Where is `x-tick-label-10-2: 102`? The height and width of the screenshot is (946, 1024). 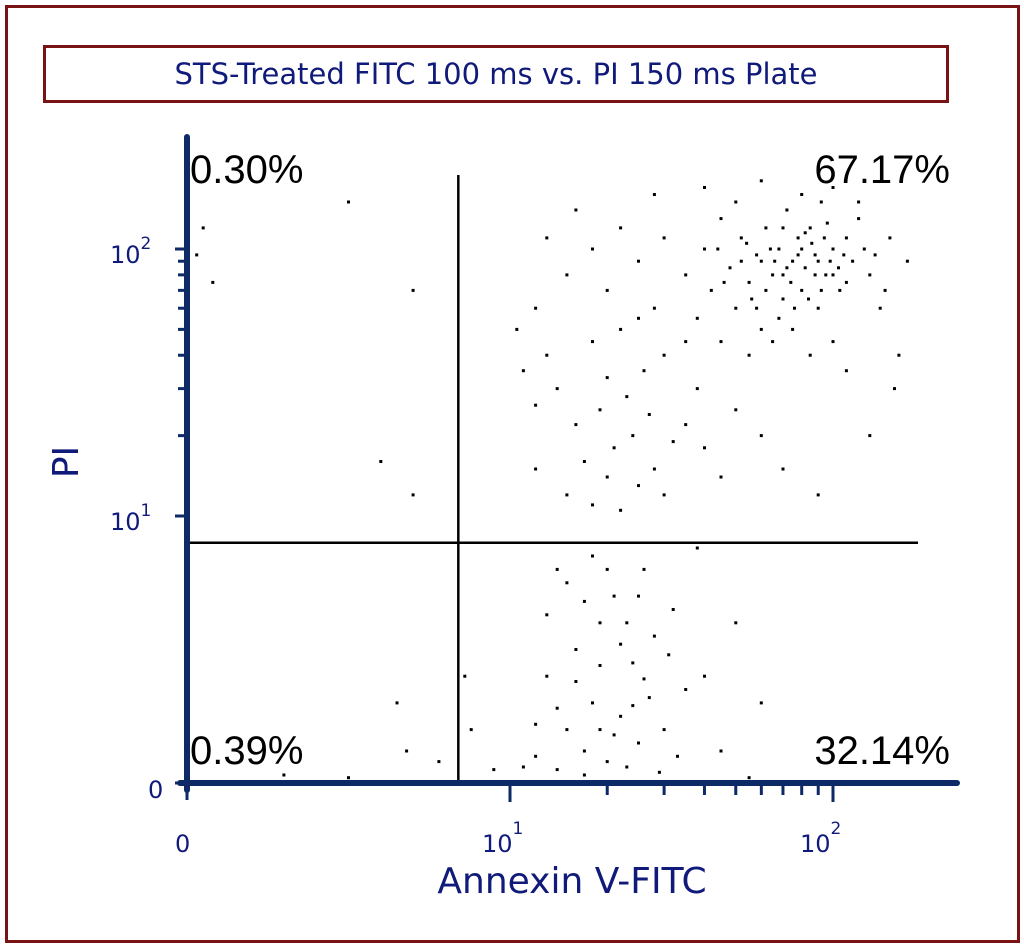
x-tick-label-10-2: 102 is located at coordinates (820, 838).